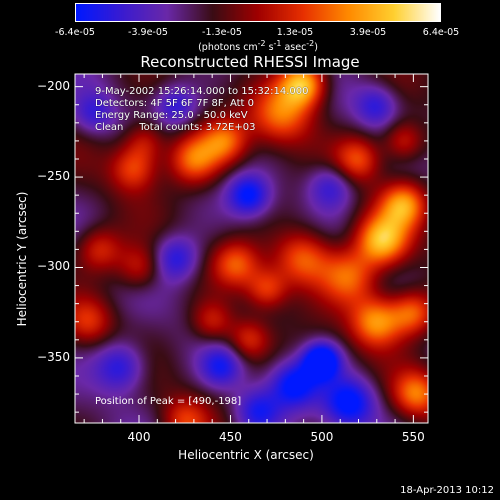 Image resolution: width=500 pixels, height=500 pixels. I want to click on detectors: Detectors: 4F 5F 6F 7F 8F, Att 0, so click(175, 103).